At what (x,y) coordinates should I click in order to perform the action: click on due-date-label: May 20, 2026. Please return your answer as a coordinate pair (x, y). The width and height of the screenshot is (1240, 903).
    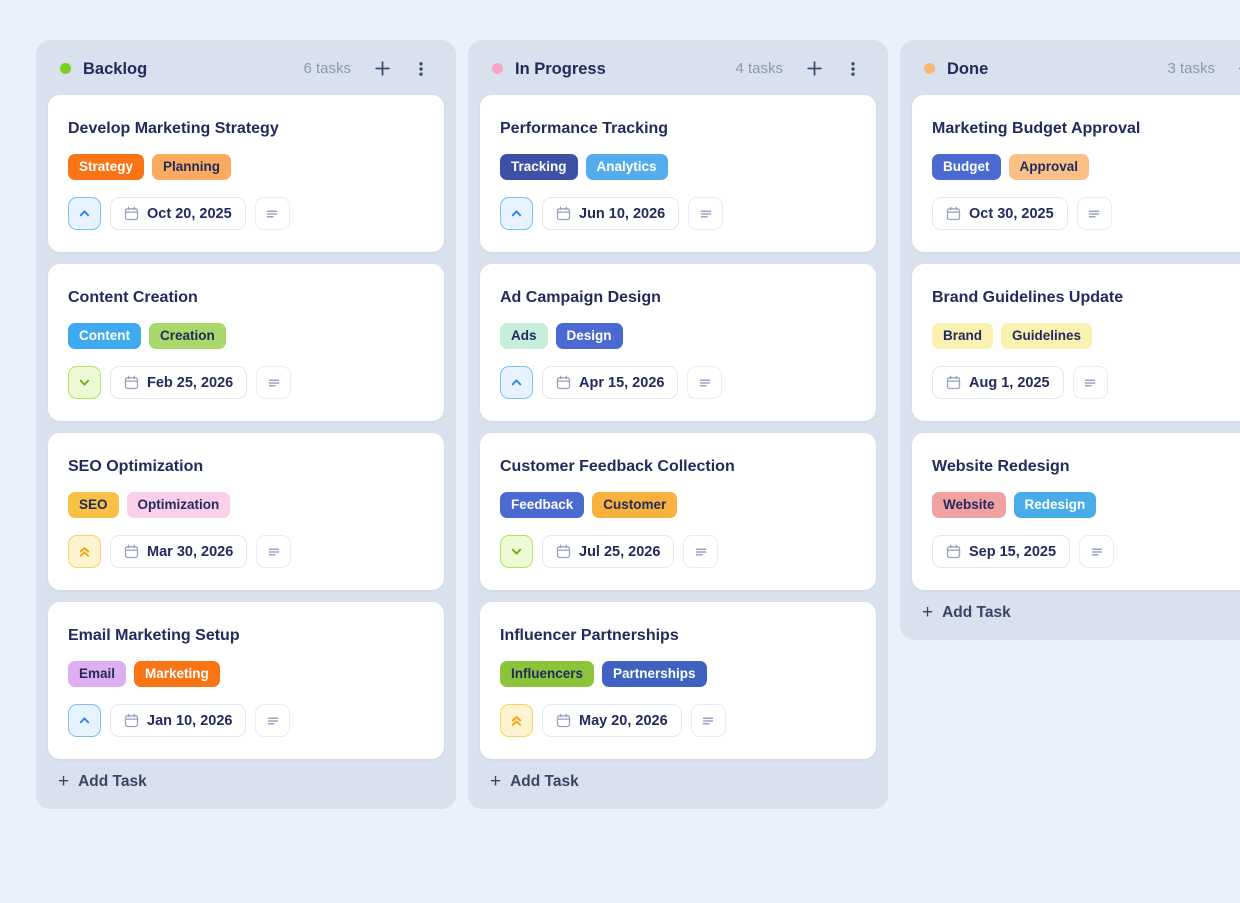
    Looking at the image, I should click on (623, 720).